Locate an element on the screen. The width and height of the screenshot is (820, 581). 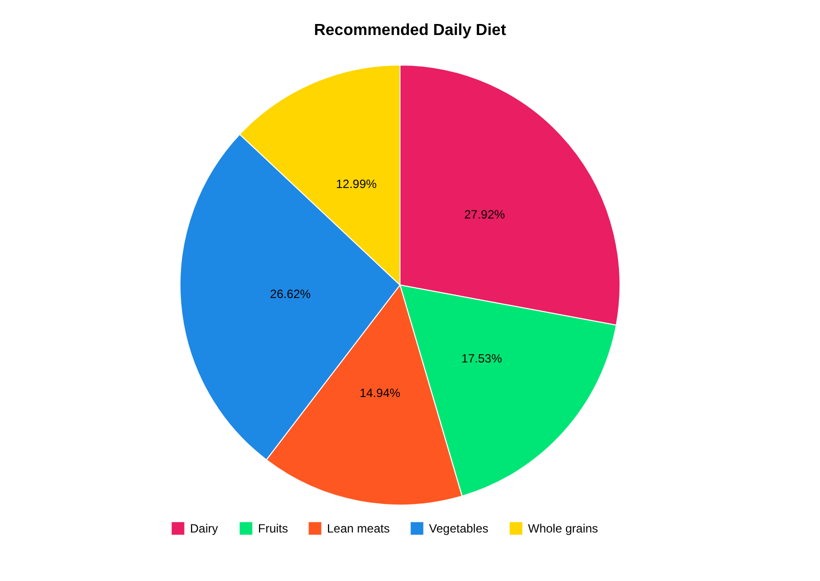
data-label: 12.99% is located at coordinates (357, 184).